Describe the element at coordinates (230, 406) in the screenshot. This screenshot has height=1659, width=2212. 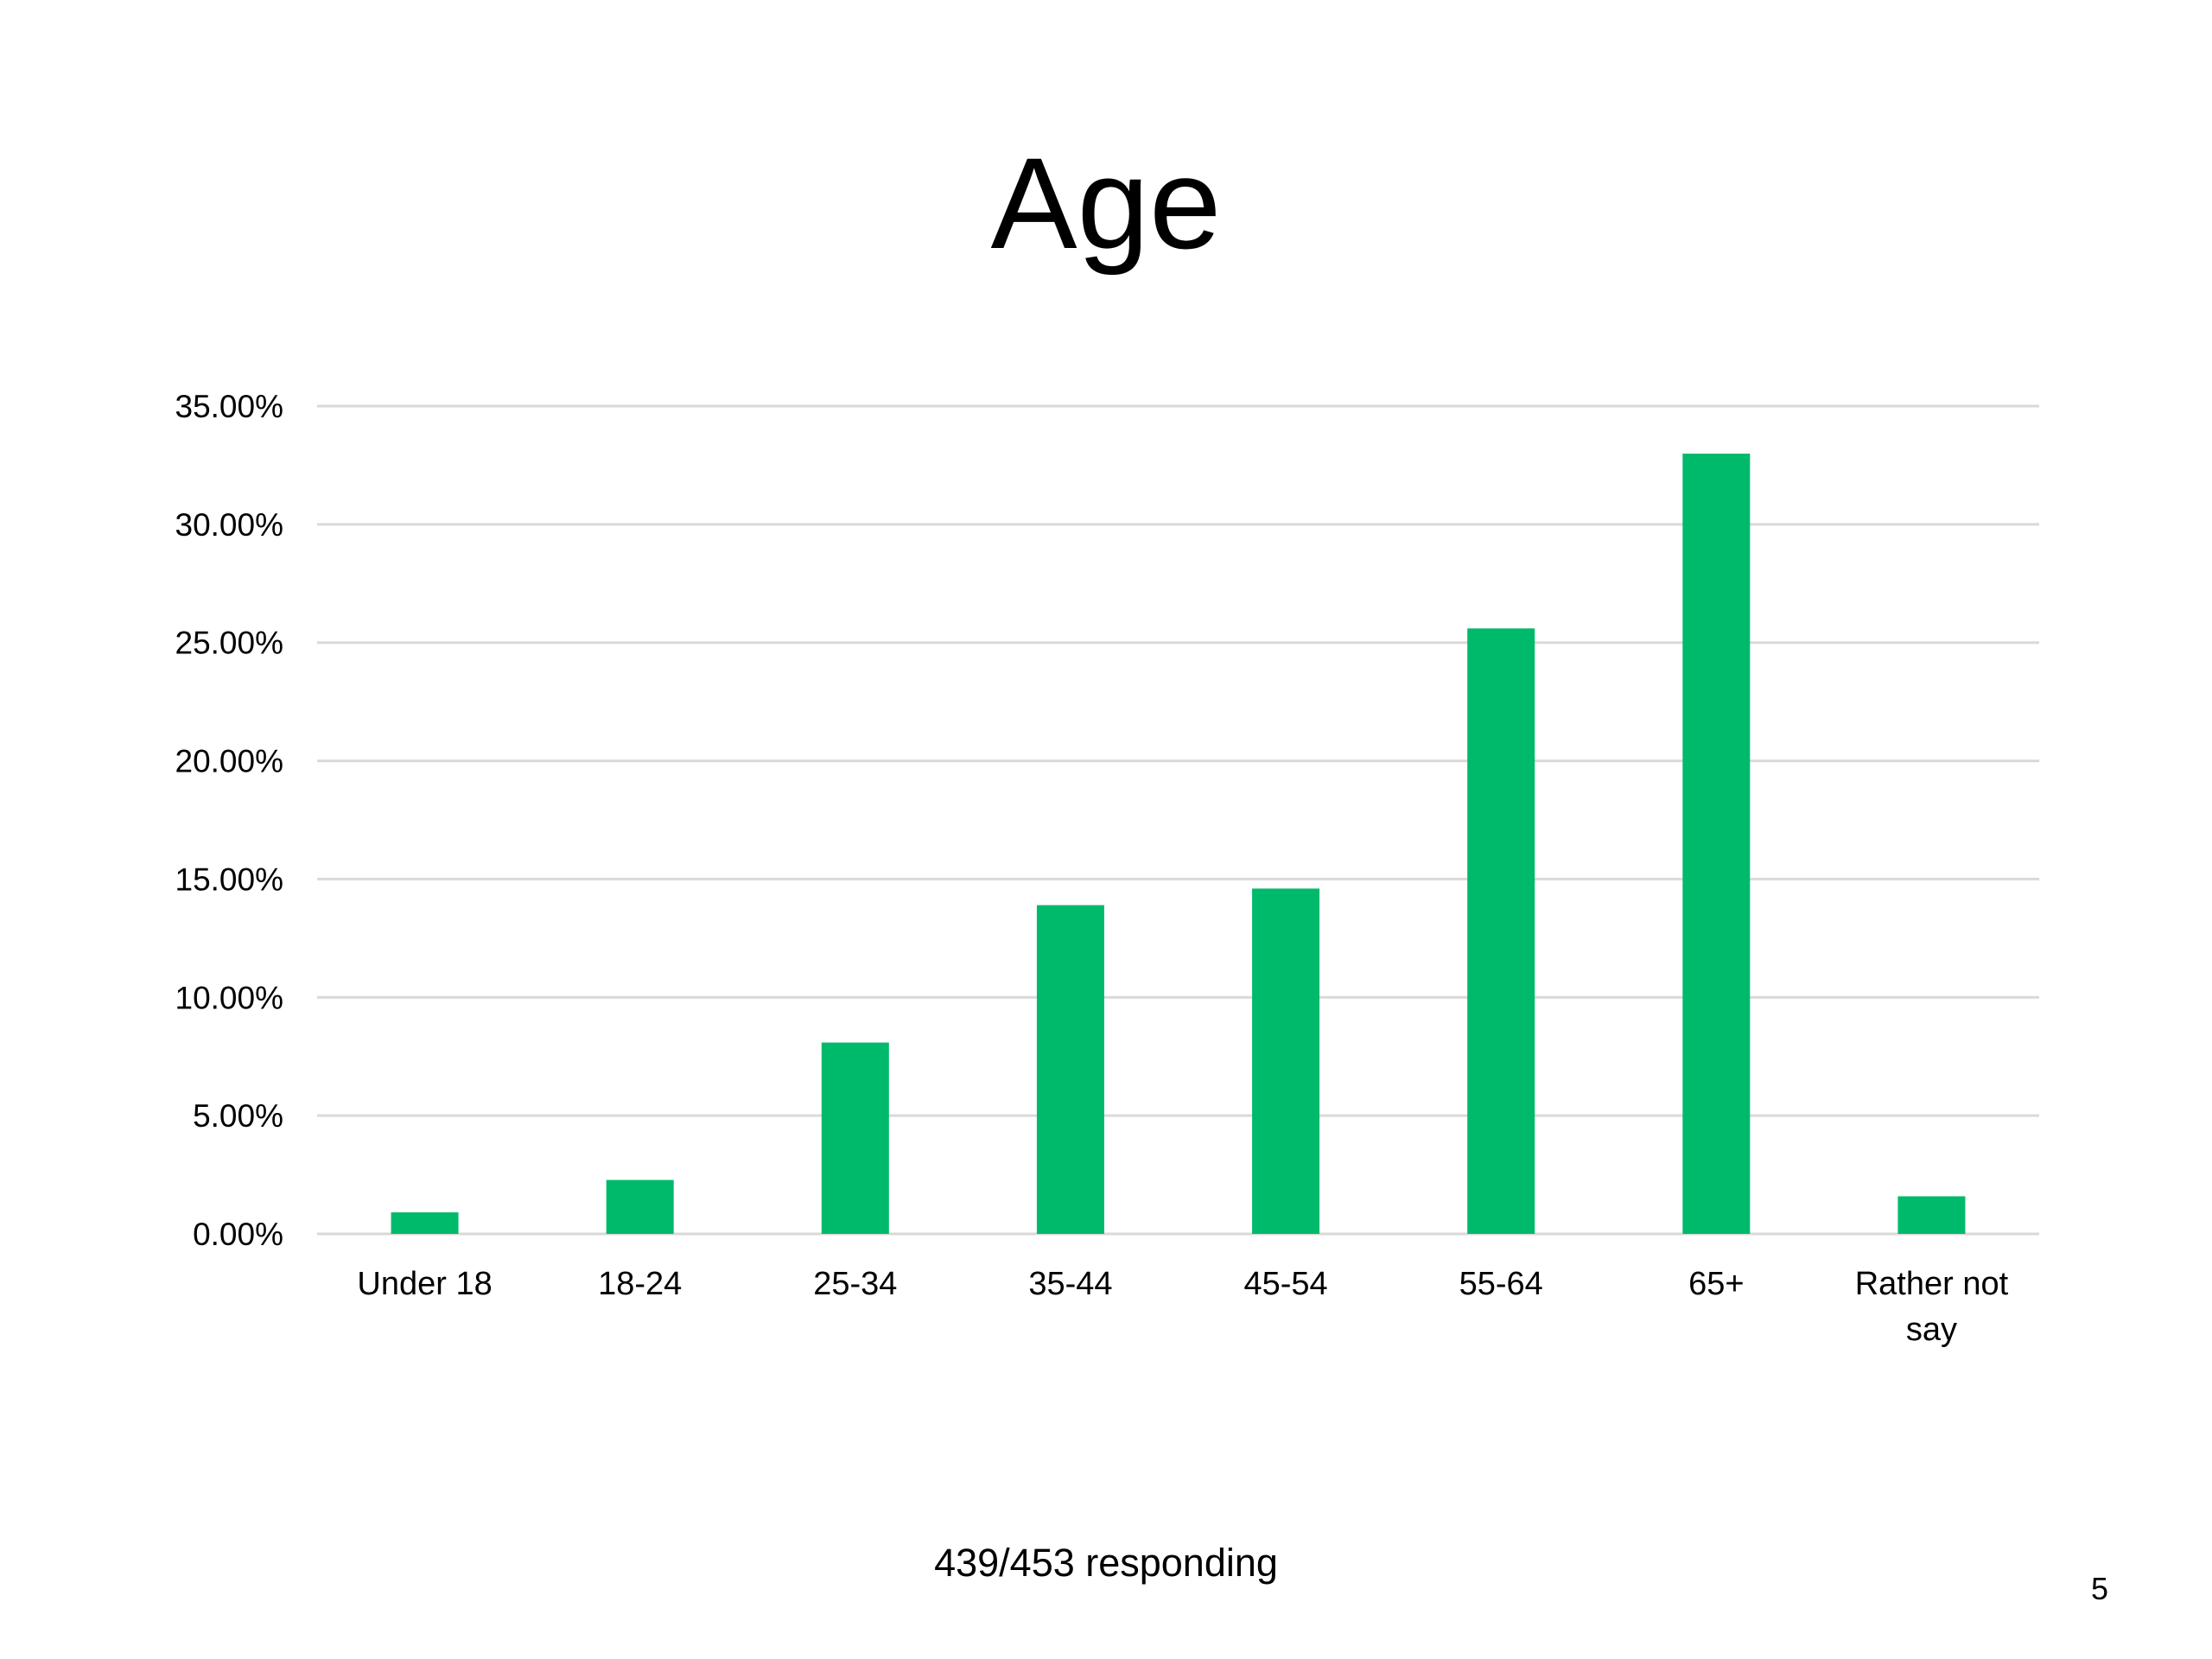
I see `y-tick-label: 35.00%` at that location.